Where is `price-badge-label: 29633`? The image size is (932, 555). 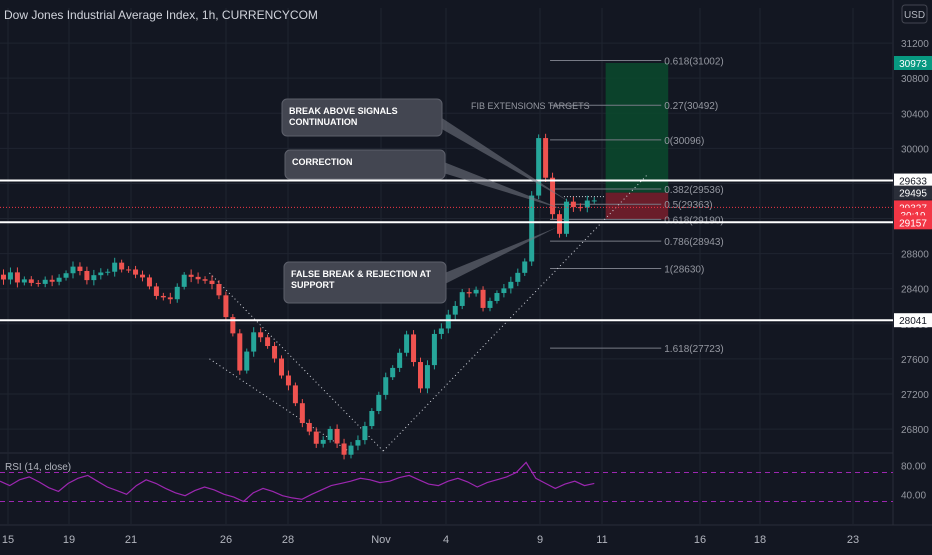 price-badge-label: 29633 is located at coordinates (913, 182).